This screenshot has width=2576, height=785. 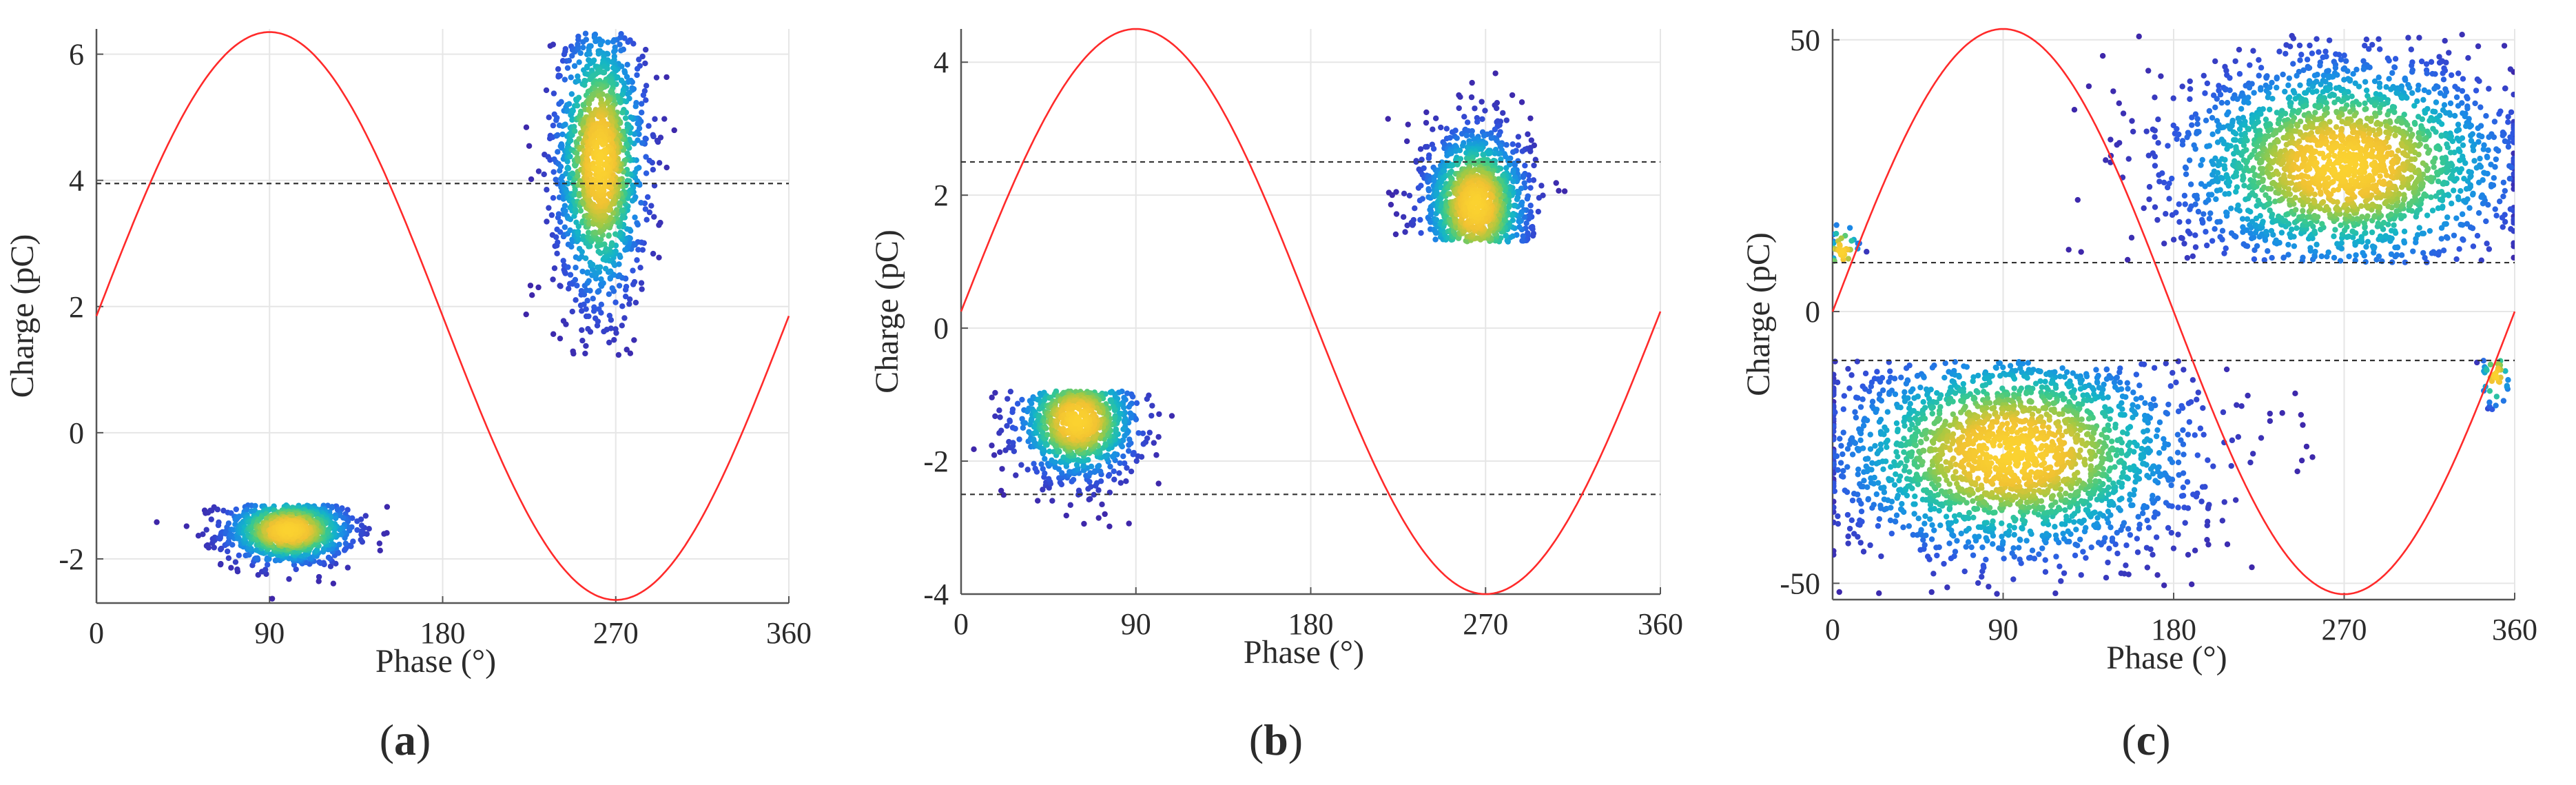 I want to click on y-tick-label: 2, so click(x=941, y=195).